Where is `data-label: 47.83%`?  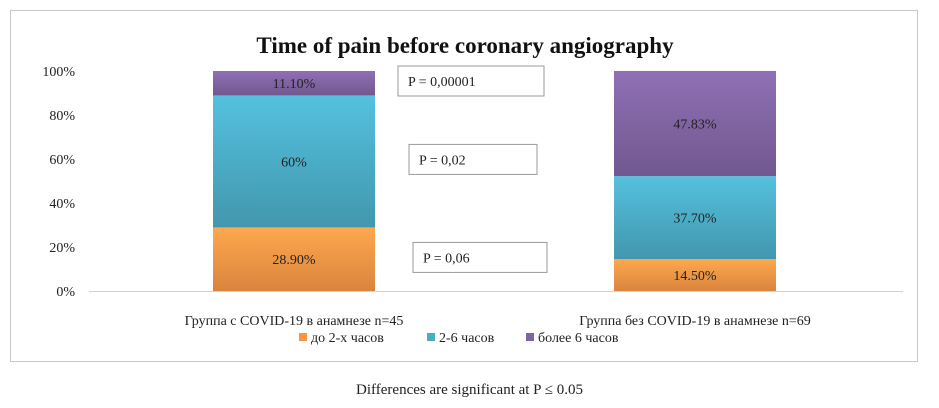
data-label: 47.83% is located at coordinates (695, 125).